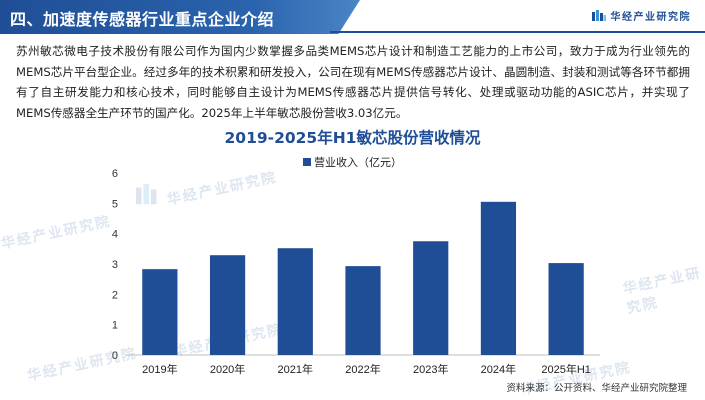 The image size is (705, 400). I want to click on y-tick-label: 5, so click(115, 204).